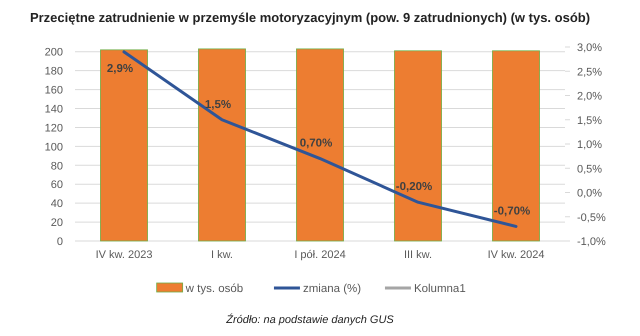 The width and height of the screenshot is (640, 336). What do you see at coordinates (56, 223) in the screenshot?
I see `y-tick-label: 20` at bounding box center [56, 223].